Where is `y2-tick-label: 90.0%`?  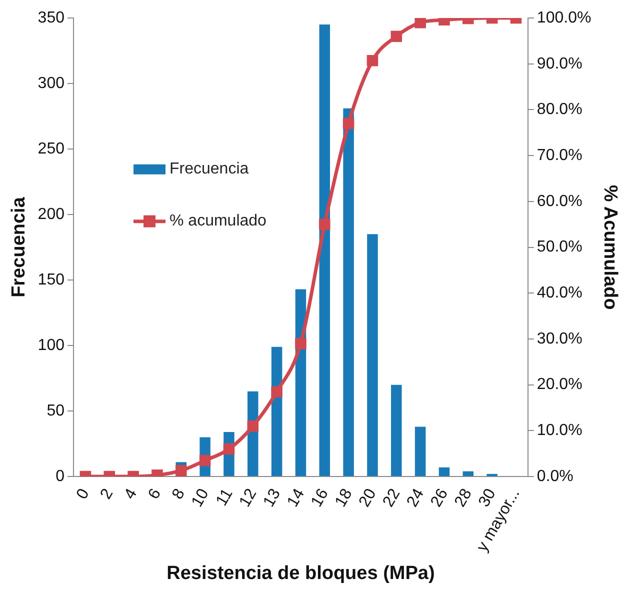
y2-tick-label: 90.0% is located at coordinates (559, 63).